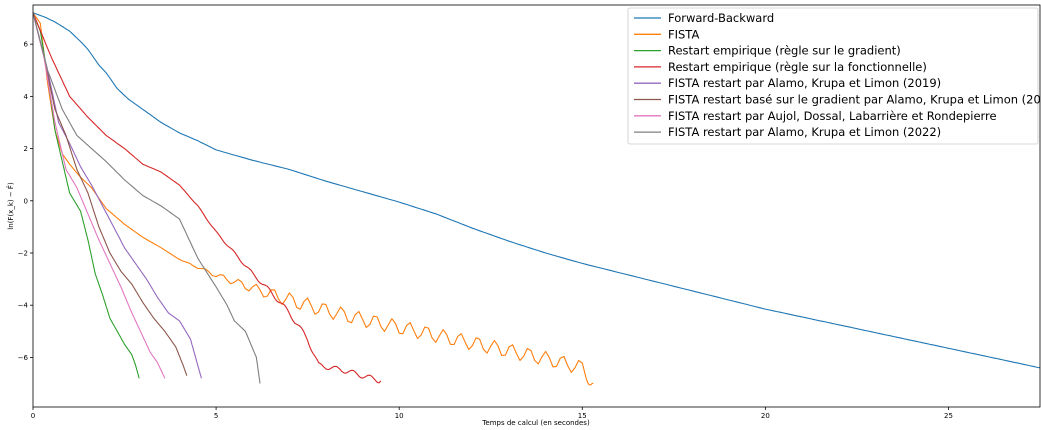 The height and width of the screenshot is (430, 1041). What do you see at coordinates (948, 416) in the screenshot?
I see `x-tick-label: 25` at bounding box center [948, 416].